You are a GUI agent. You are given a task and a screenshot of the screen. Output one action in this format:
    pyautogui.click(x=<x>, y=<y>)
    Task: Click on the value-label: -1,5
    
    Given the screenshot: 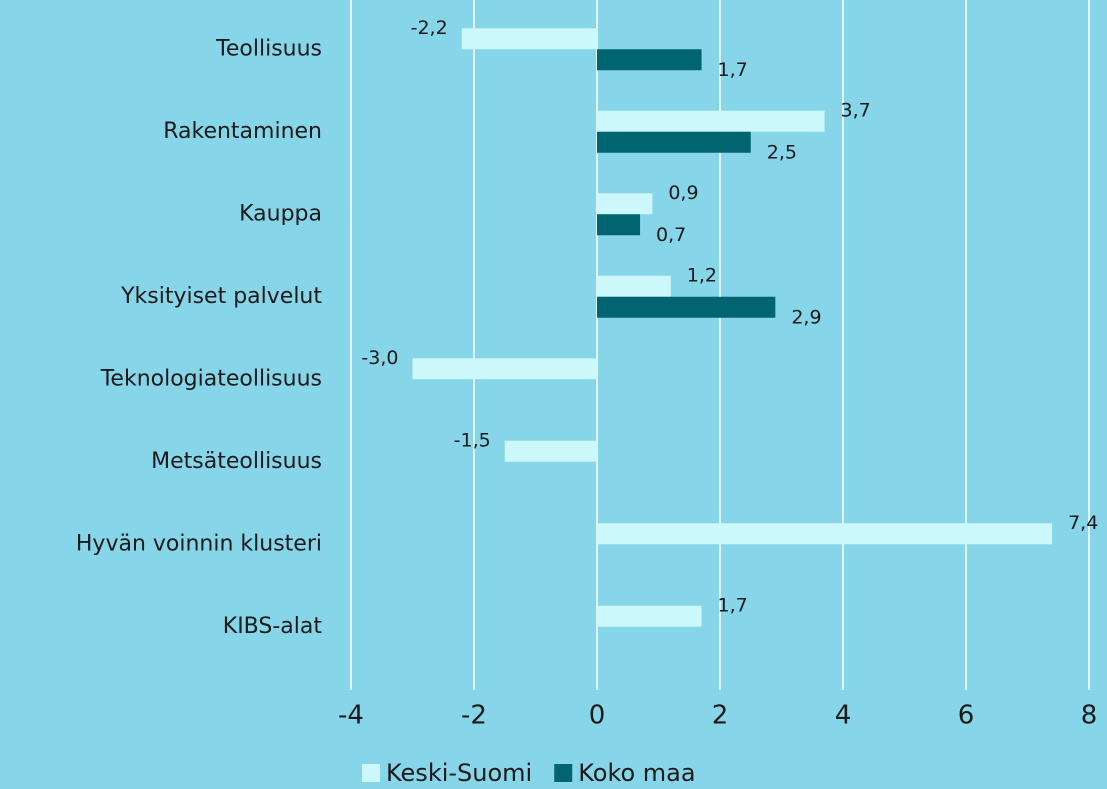 What is the action you would take?
    pyautogui.click(x=472, y=440)
    